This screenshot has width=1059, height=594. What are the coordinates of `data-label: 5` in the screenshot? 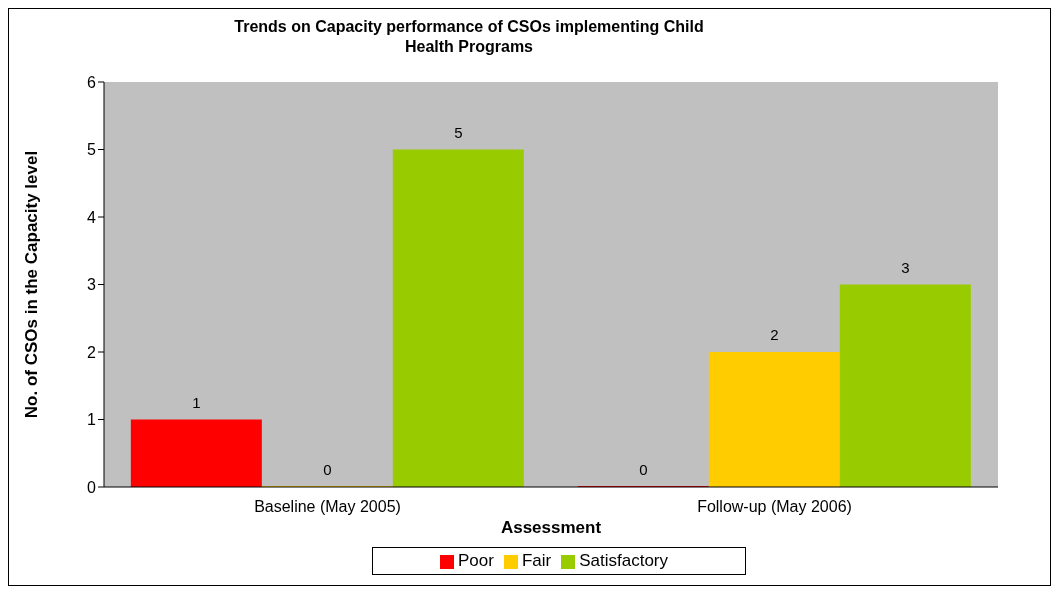 It's located at (458, 132).